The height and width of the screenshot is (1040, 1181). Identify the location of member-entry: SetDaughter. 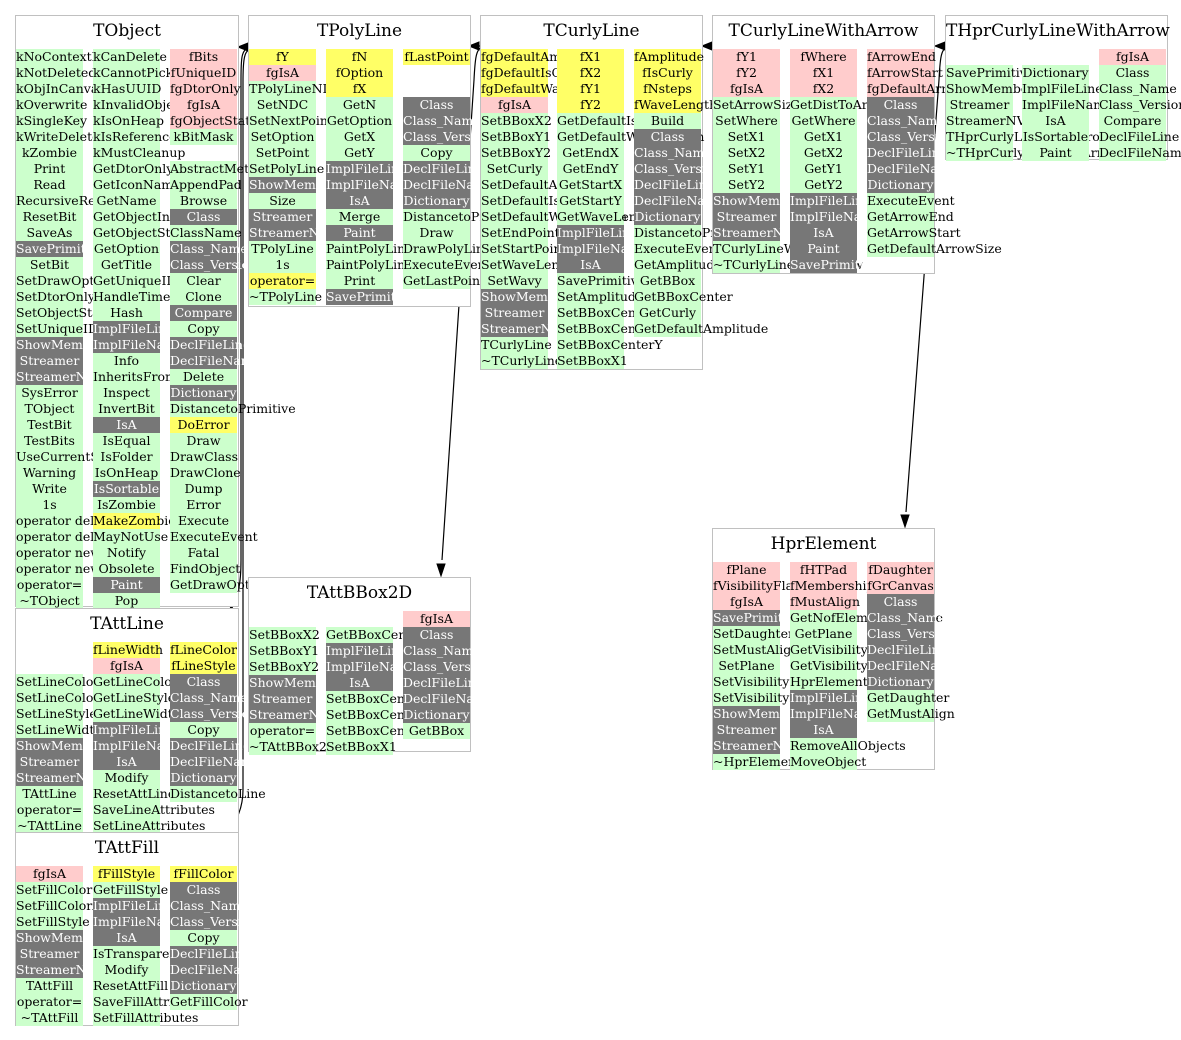
(753, 634).